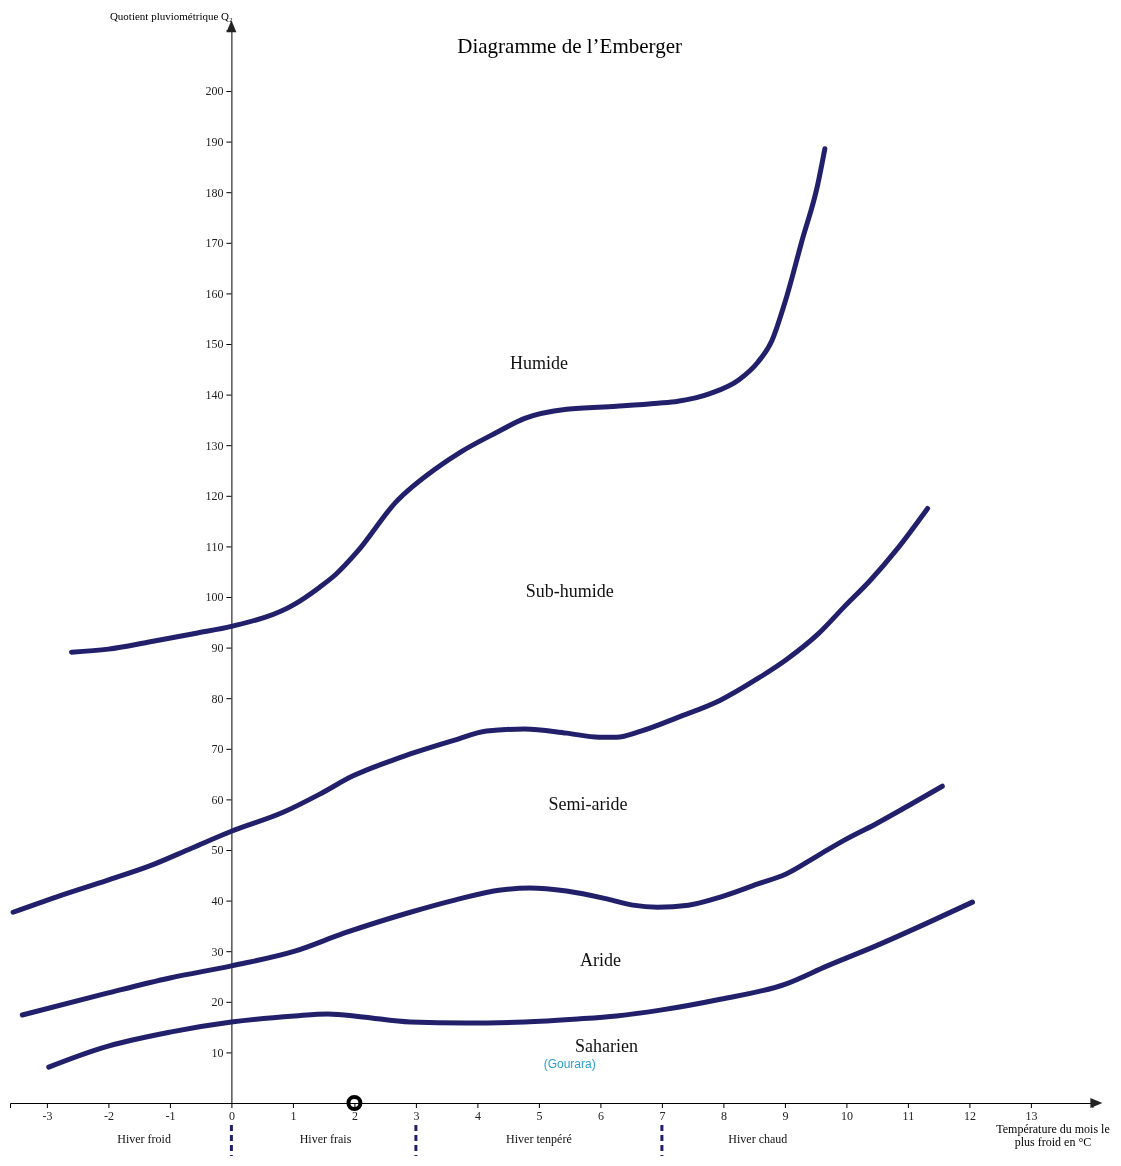  Describe the element at coordinates (214, 546) in the screenshot. I see `y-tick-label: 110` at that location.